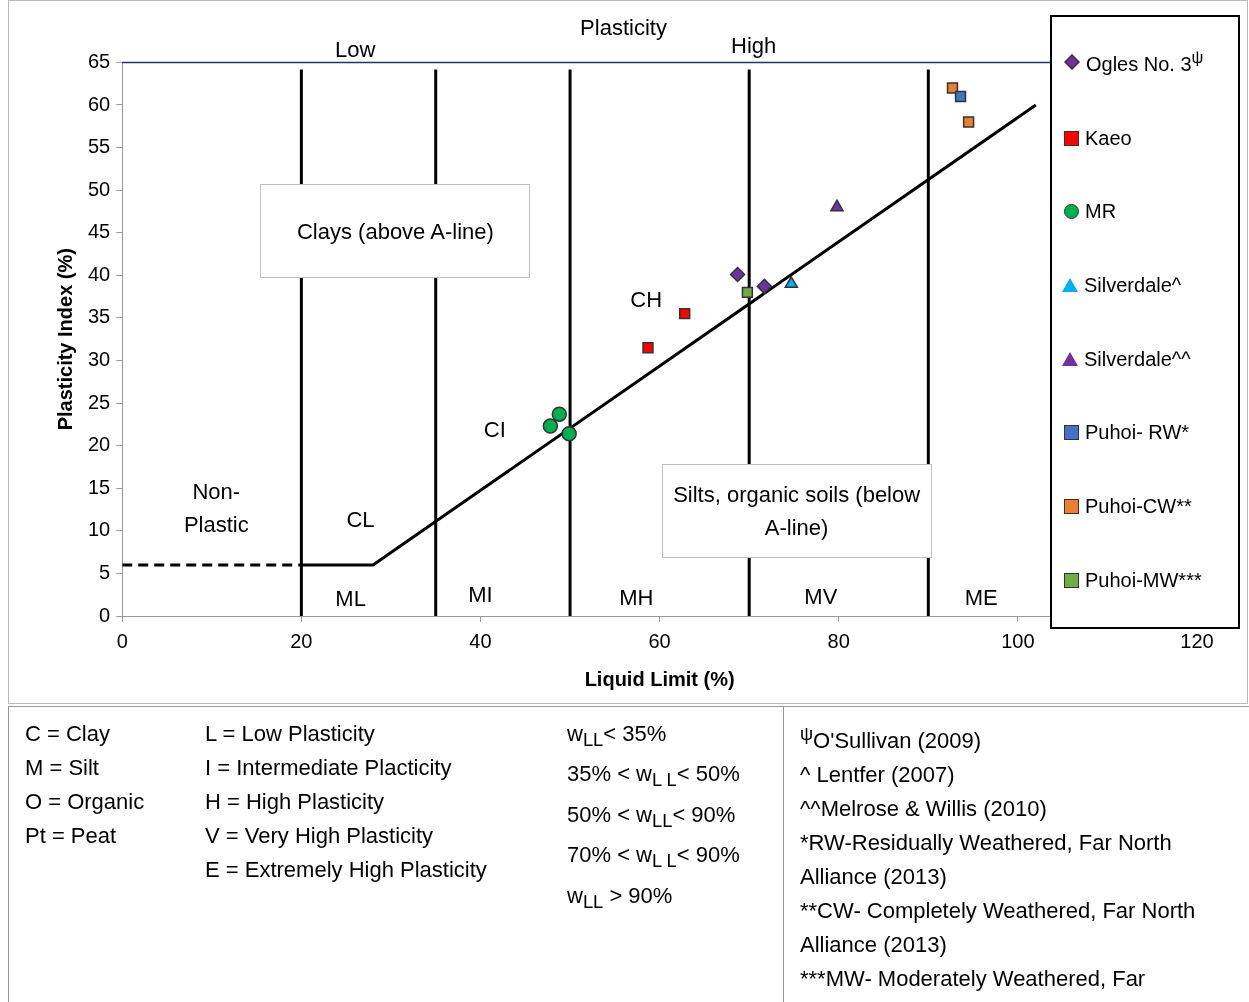 The width and height of the screenshot is (1249, 1002). Describe the element at coordinates (924, 809) in the screenshot. I see `text: ^^Melrose & Willis (2010)` at that location.